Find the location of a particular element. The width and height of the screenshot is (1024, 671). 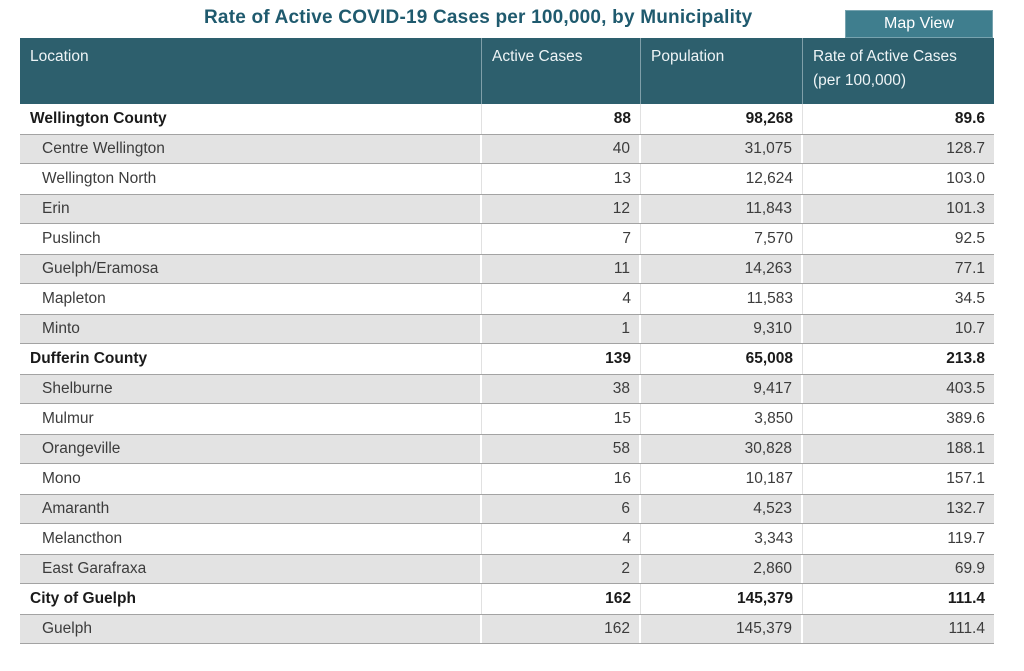

cell-location: Mono is located at coordinates (251, 479).